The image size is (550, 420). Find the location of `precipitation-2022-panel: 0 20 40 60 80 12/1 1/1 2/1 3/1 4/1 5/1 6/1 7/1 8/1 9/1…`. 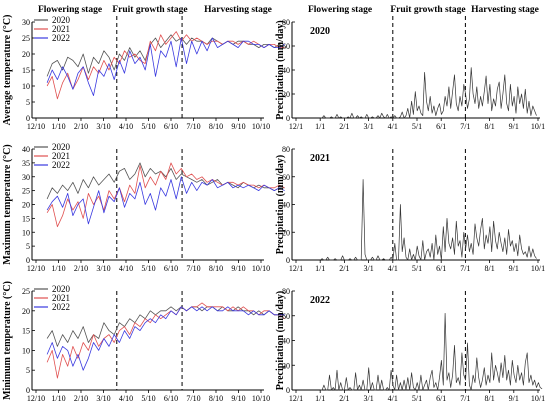

precipitation-2022-panel: 0 20 40 60 80 12/1 1/1 2/1 3/1 4/1 5/1 6/1 7/1 8/1 9/1… is located at coordinates (410, 345).